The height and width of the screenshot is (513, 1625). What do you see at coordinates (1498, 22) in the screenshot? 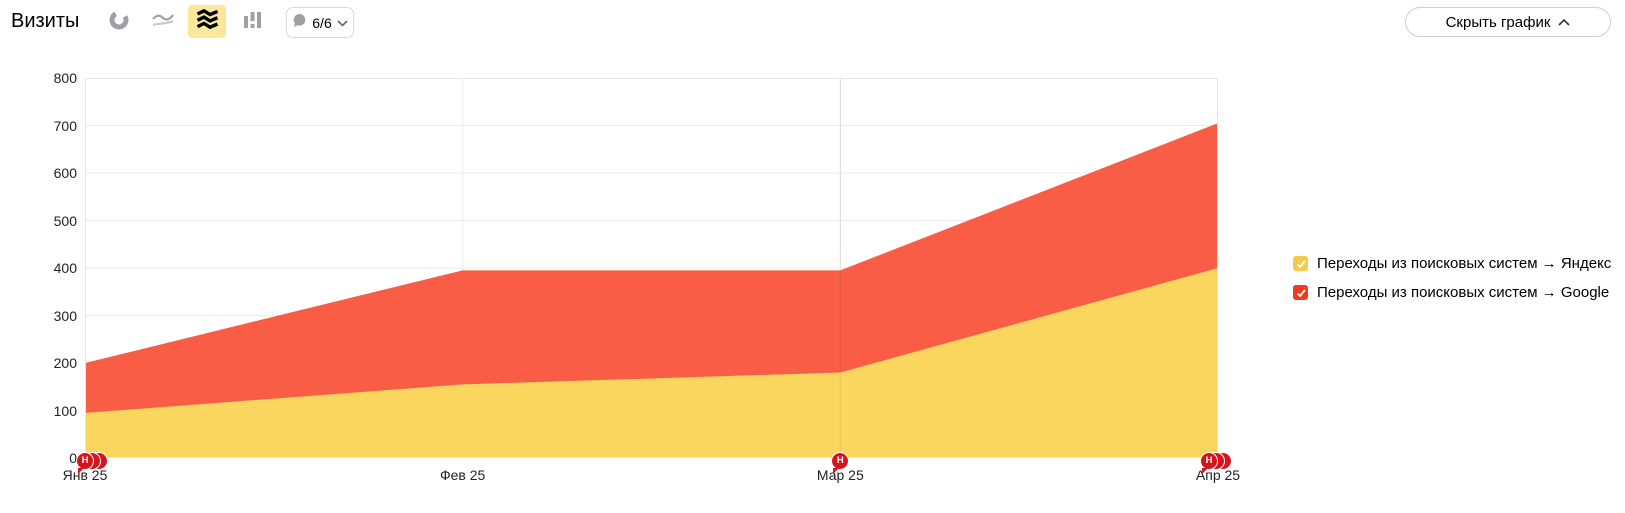
I see `hide-chart-label: Скрыть график` at bounding box center [1498, 22].